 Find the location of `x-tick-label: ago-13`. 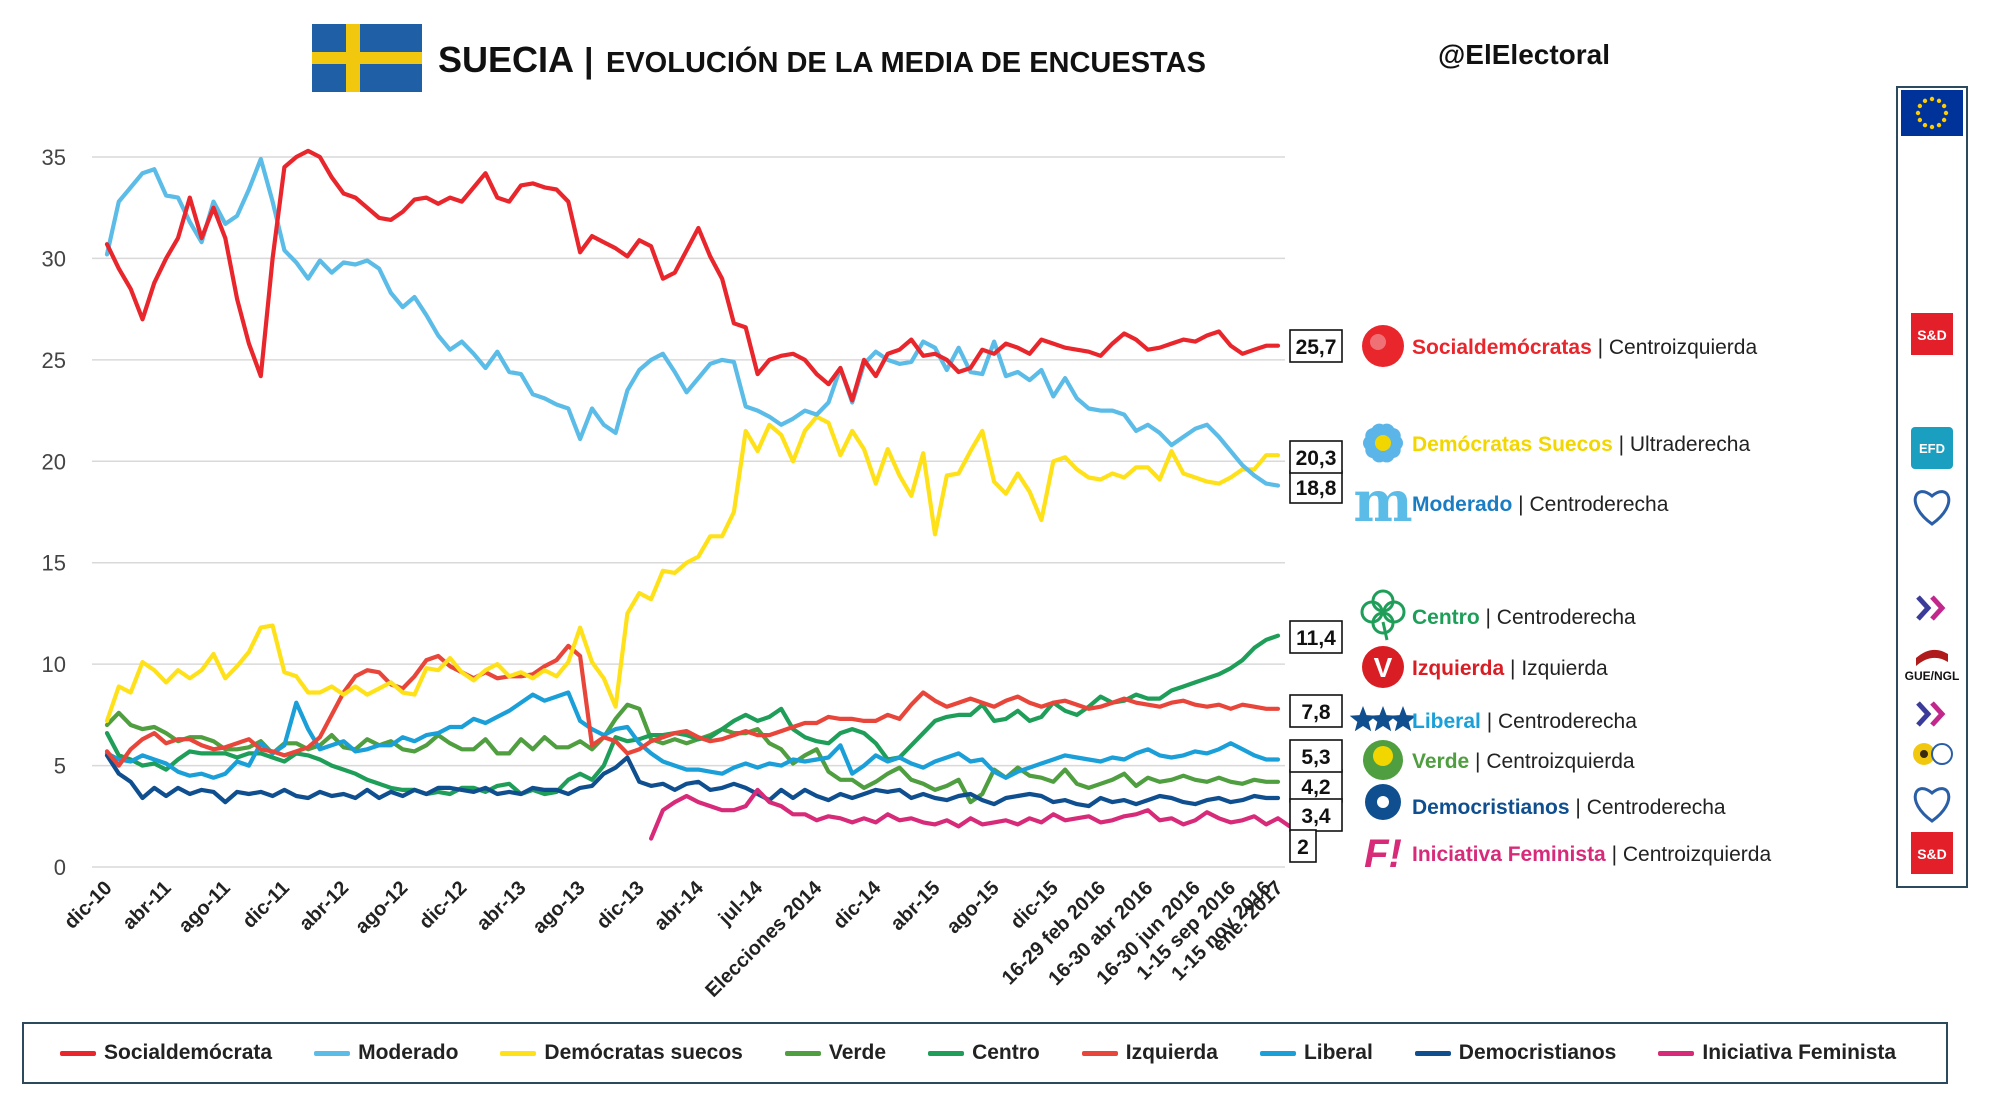

x-tick-label: ago-13 is located at coordinates (559, 907).